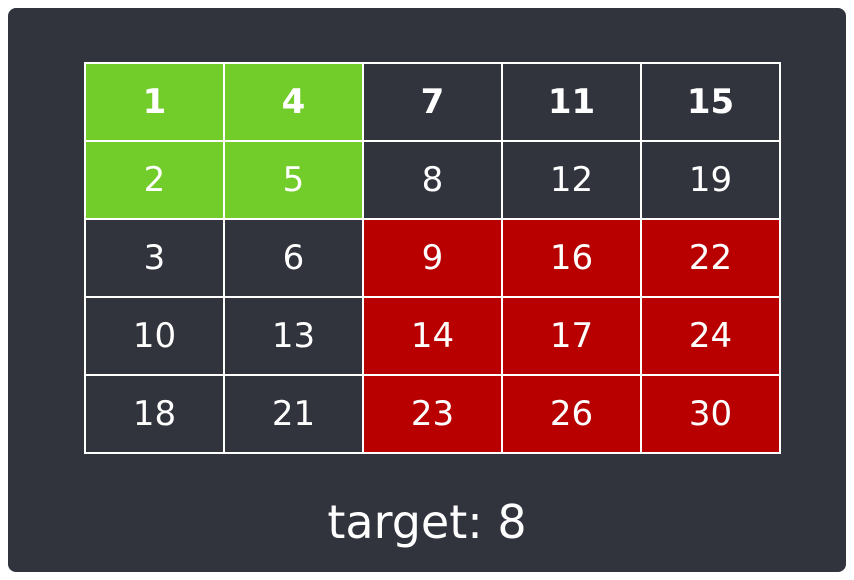 The width and height of the screenshot is (854, 580). I want to click on matrix-cell: 30, so click(710, 414).